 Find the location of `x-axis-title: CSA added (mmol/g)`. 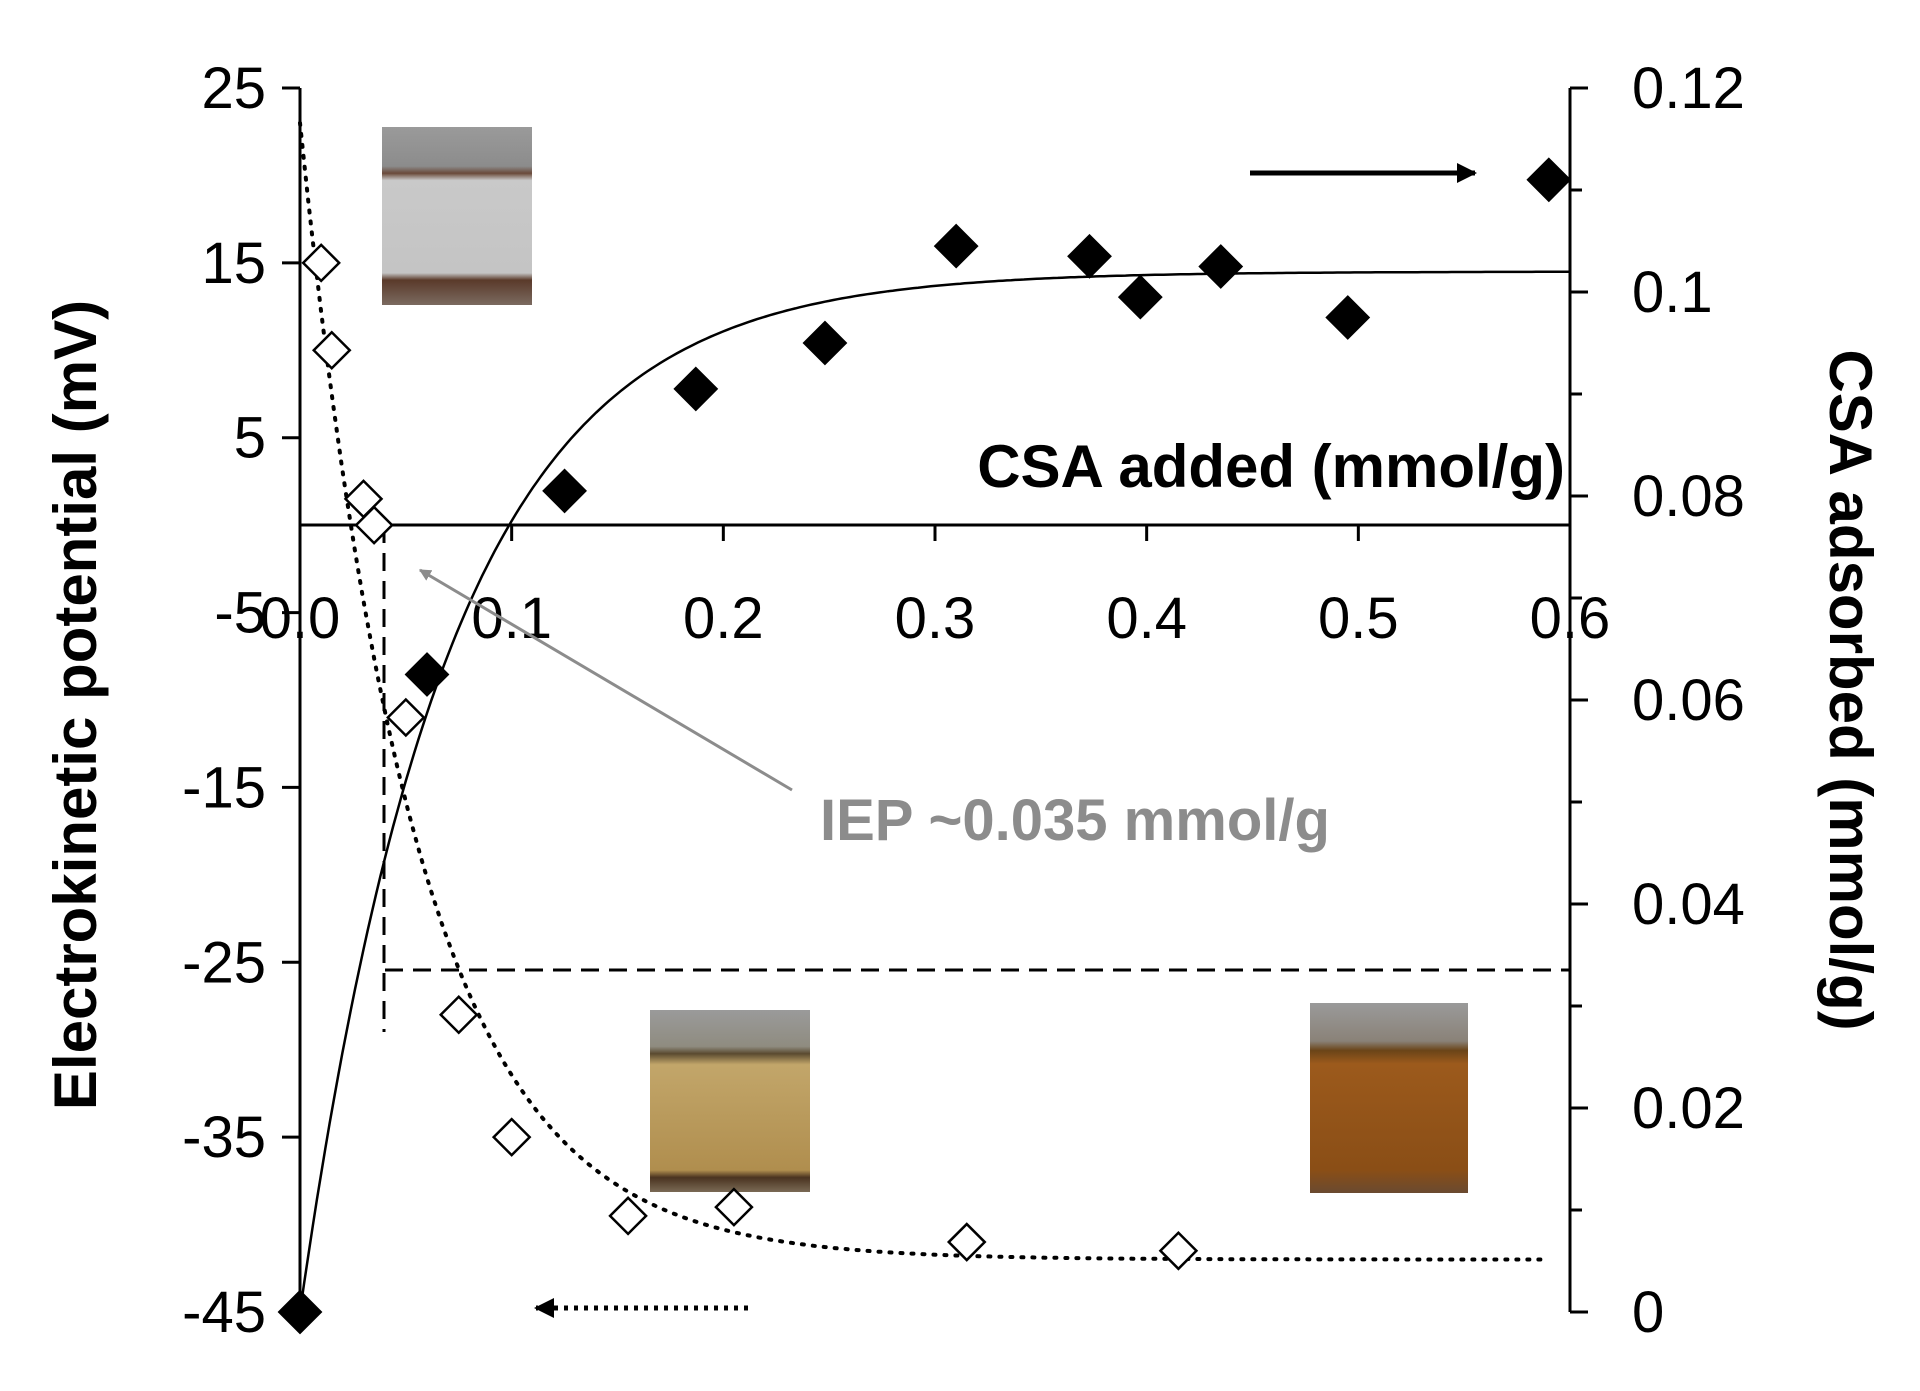

x-axis-title: CSA added (mmol/g) is located at coordinates (1271, 466).